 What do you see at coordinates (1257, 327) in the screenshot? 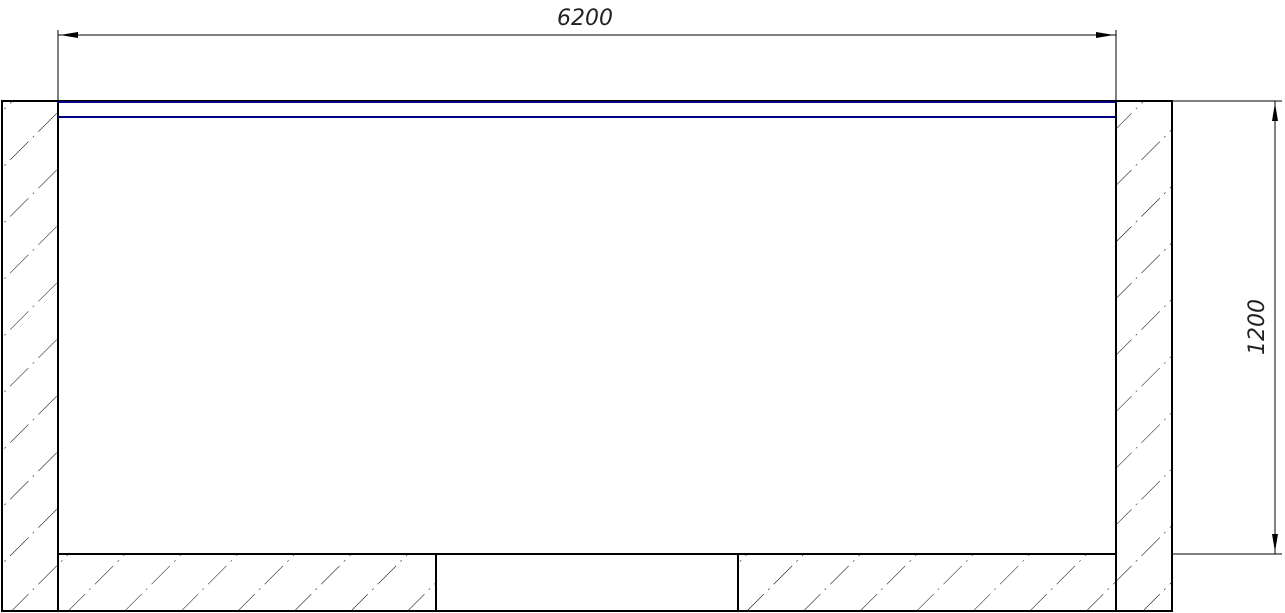
I see `height-dimension-label: 1200` at bounding box center [1257, 327].